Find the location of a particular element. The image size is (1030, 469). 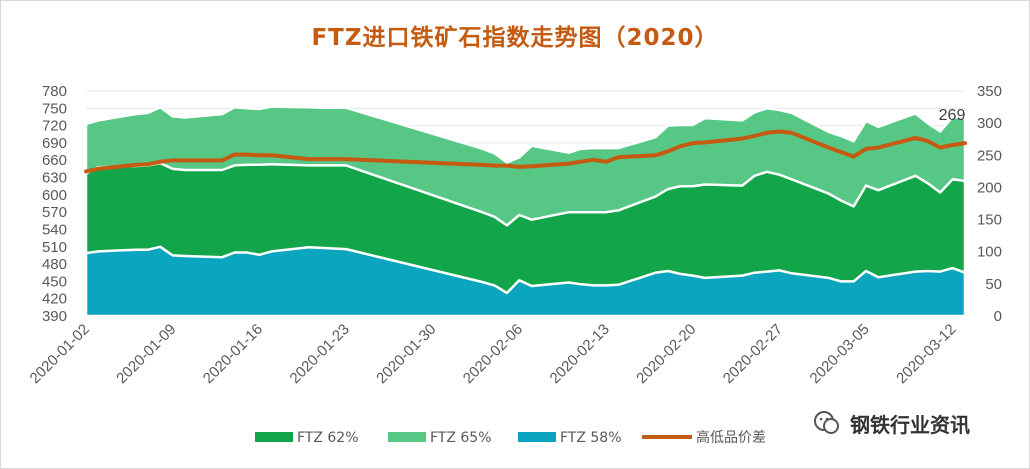

y-left-tick-label: 600 is located at coordinates (54, 195).